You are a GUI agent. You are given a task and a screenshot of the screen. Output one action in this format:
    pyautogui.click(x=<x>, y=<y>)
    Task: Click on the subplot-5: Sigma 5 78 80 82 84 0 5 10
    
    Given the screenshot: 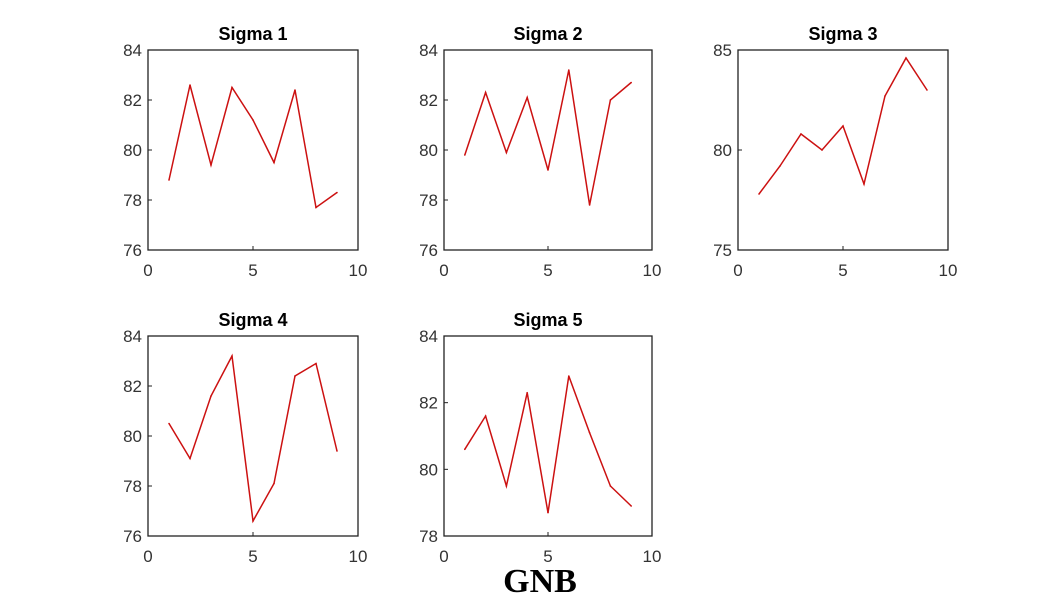 What is the action you would take?
    pyautogui.click(x=540, y=438)
    